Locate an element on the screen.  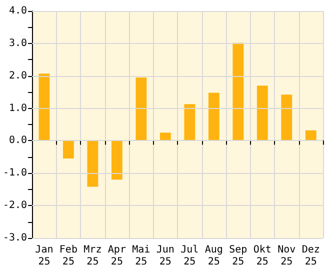
y-tick-label: -2.0 is located at coordinates (15, 206).